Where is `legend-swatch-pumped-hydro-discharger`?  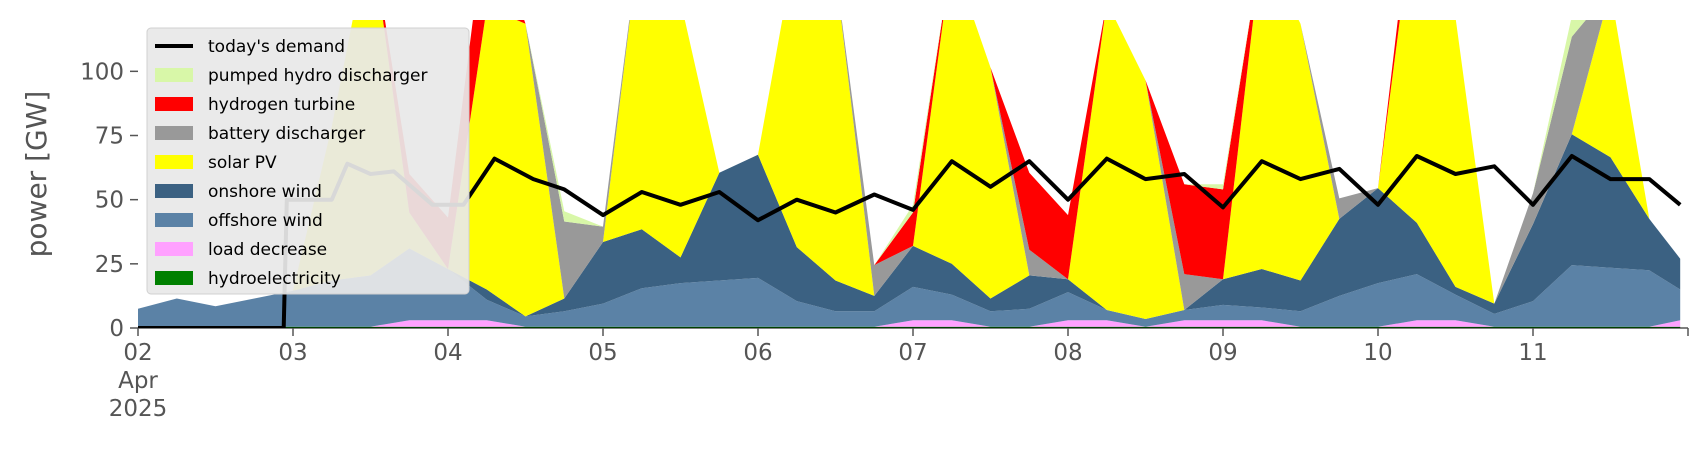
legend-swatch-pumped-hydro-discharger is located at coordinates (174, 75).